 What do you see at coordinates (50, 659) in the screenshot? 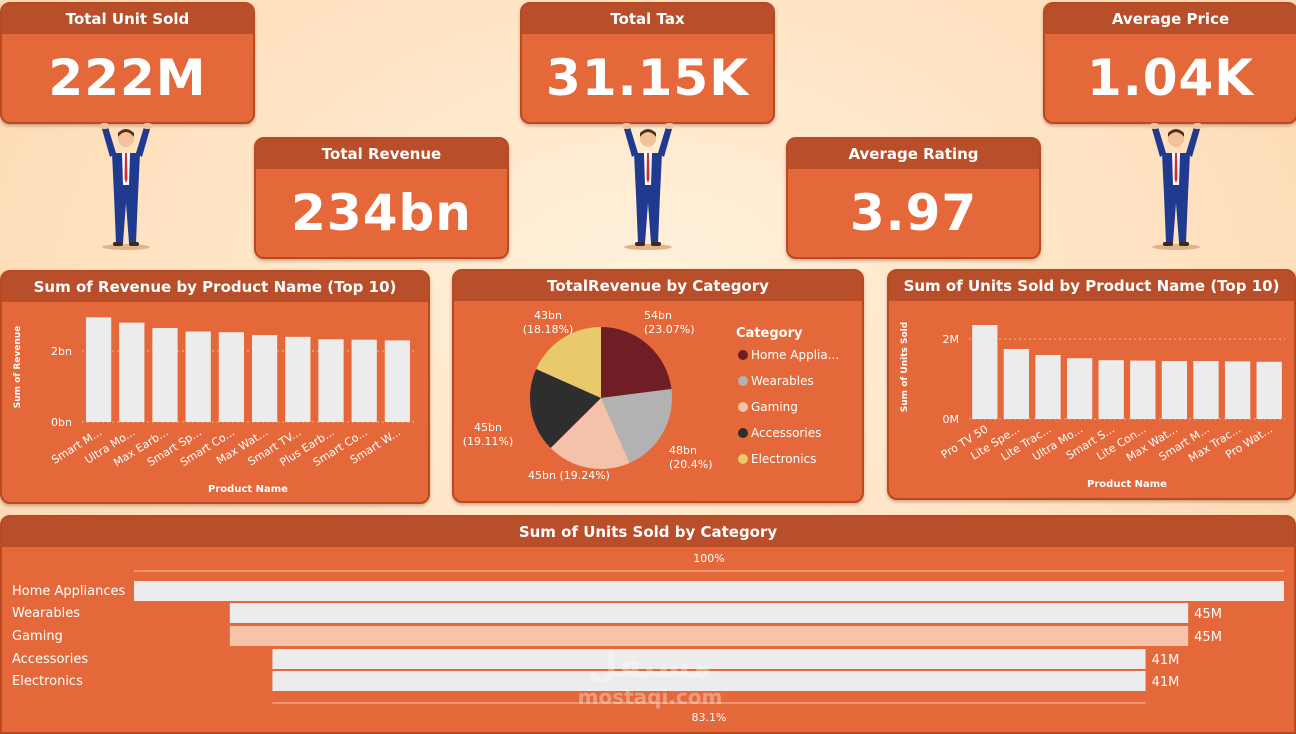
I see `category-label: Accessories` at bounding box center [50, 659].